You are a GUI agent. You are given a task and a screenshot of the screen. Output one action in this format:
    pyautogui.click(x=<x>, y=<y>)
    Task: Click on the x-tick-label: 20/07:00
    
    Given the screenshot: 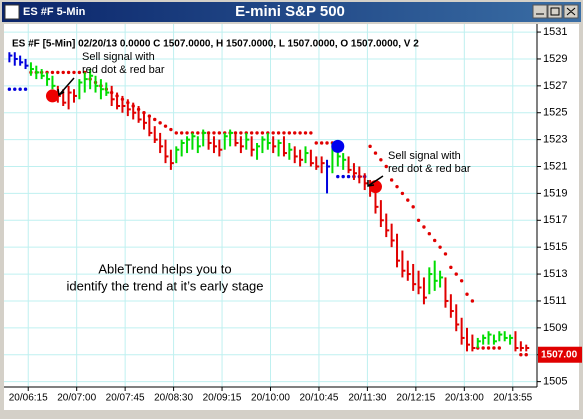 What is the action you would take?
    pyautogui.click(x=76, y=398)
    